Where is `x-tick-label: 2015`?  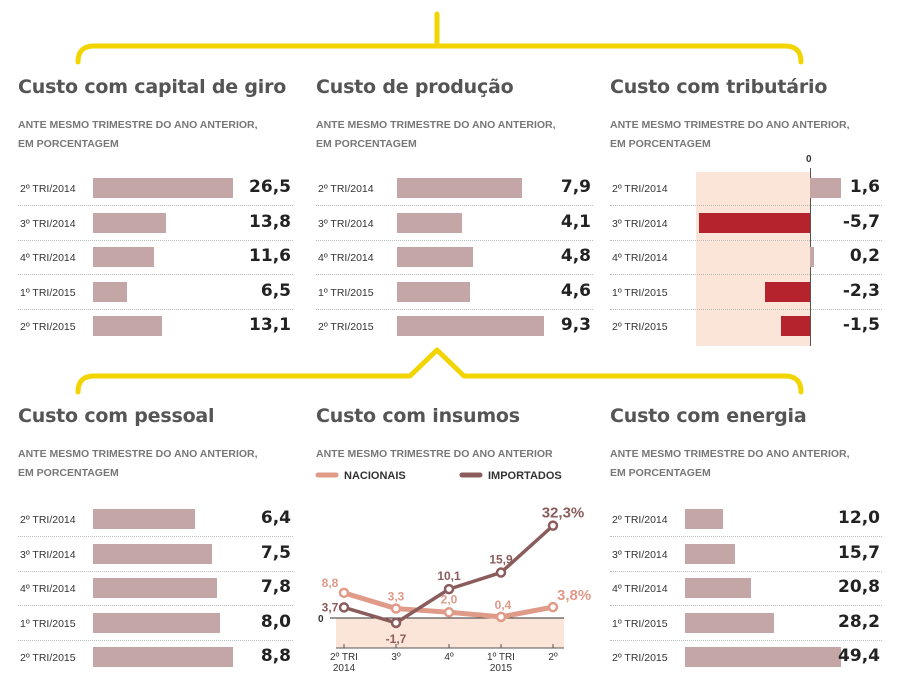
x-tick-label: 2015 is located at coordinates (501, 668).